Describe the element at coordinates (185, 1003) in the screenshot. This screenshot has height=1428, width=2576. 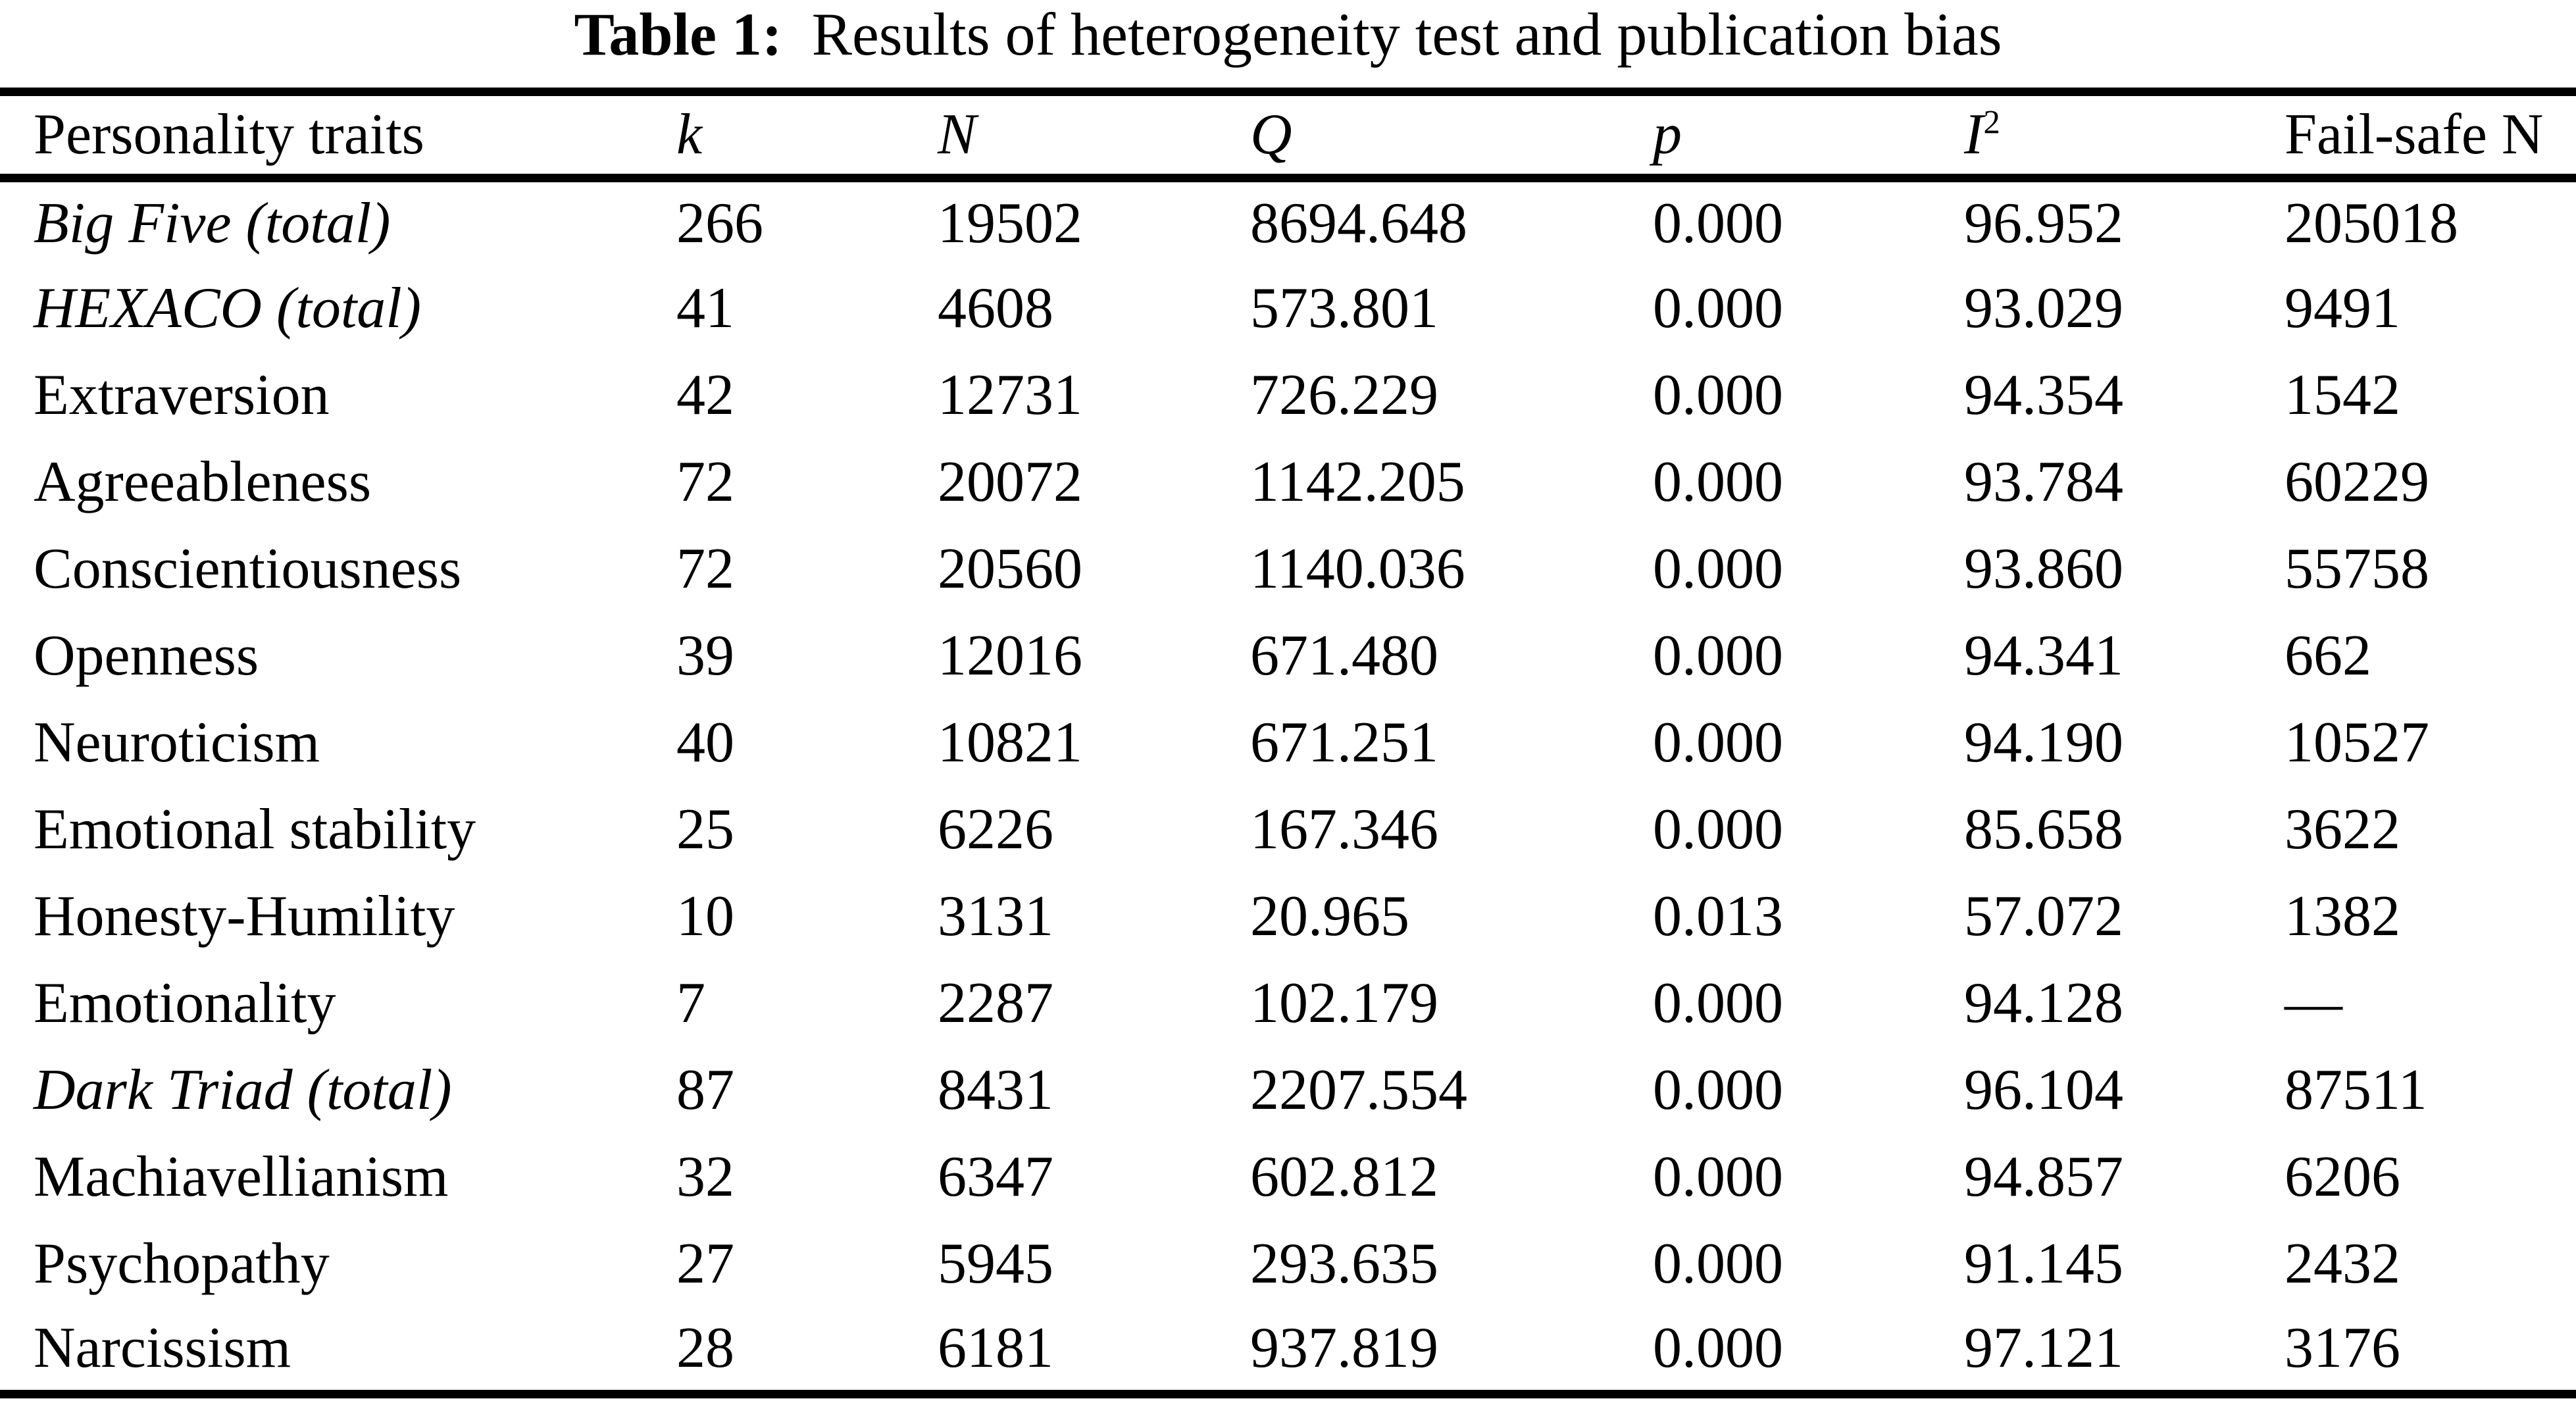
I see `cell-trait: Emotionality` at that location.